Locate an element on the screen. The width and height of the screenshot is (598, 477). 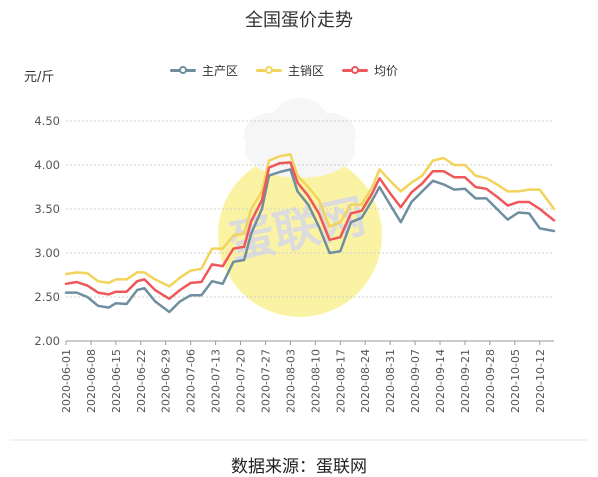
x-tick-label: 2020-09-21 is located at coordinates (465, 381).